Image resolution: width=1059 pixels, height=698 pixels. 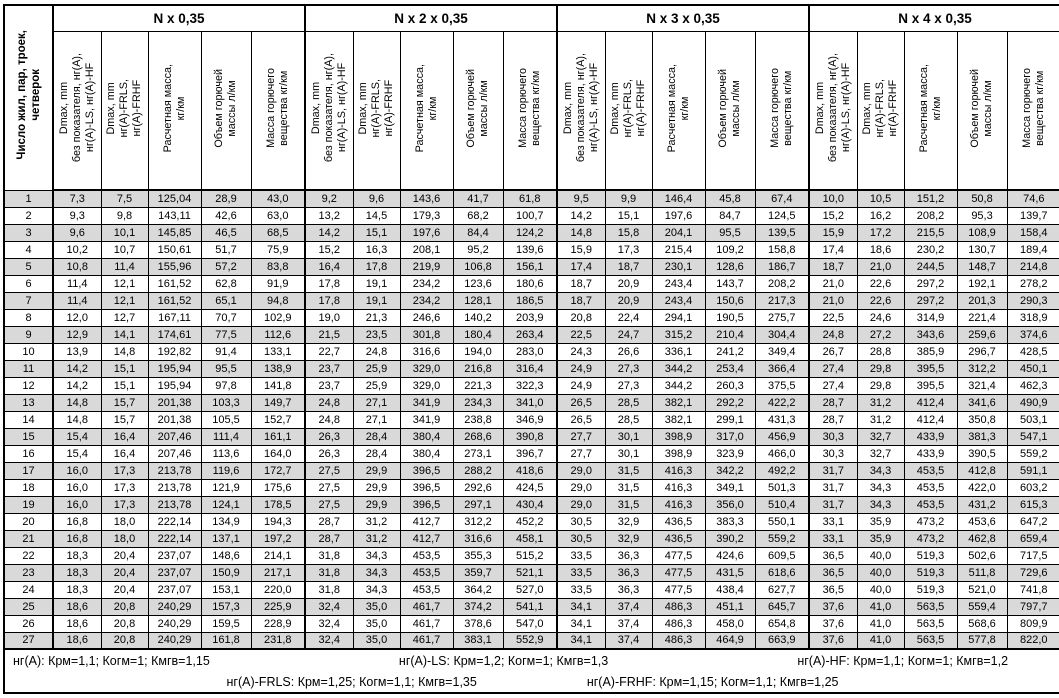 I want to click on data-cell: 14,5, so click(x=376, y=215).